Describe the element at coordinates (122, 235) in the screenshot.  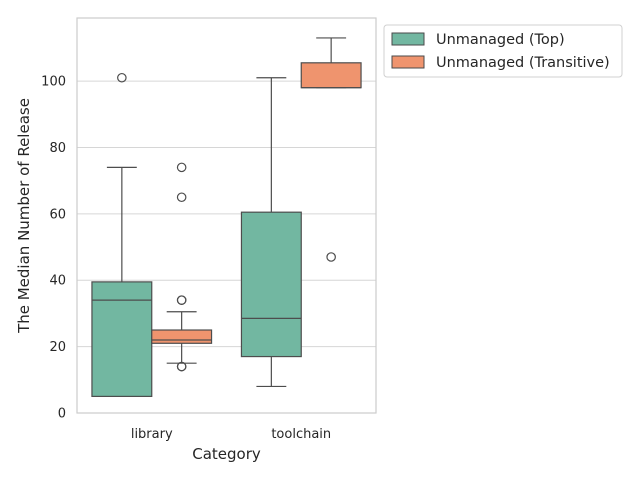
I see `box-library-unmanaged-top` at that location.